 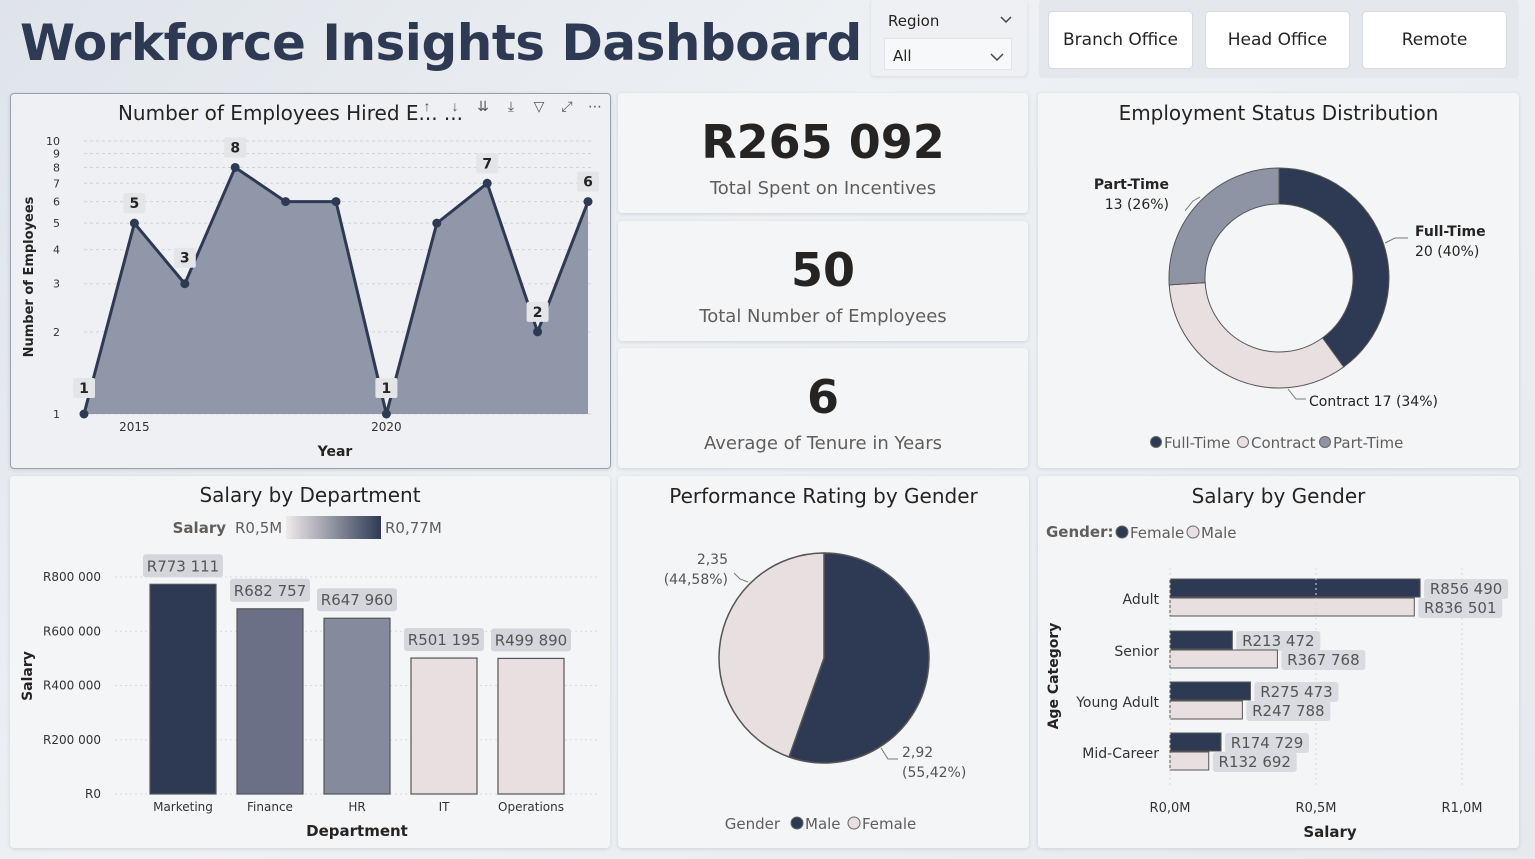 I want to click on region-slicer: Region All, so click(x=949, y=38).